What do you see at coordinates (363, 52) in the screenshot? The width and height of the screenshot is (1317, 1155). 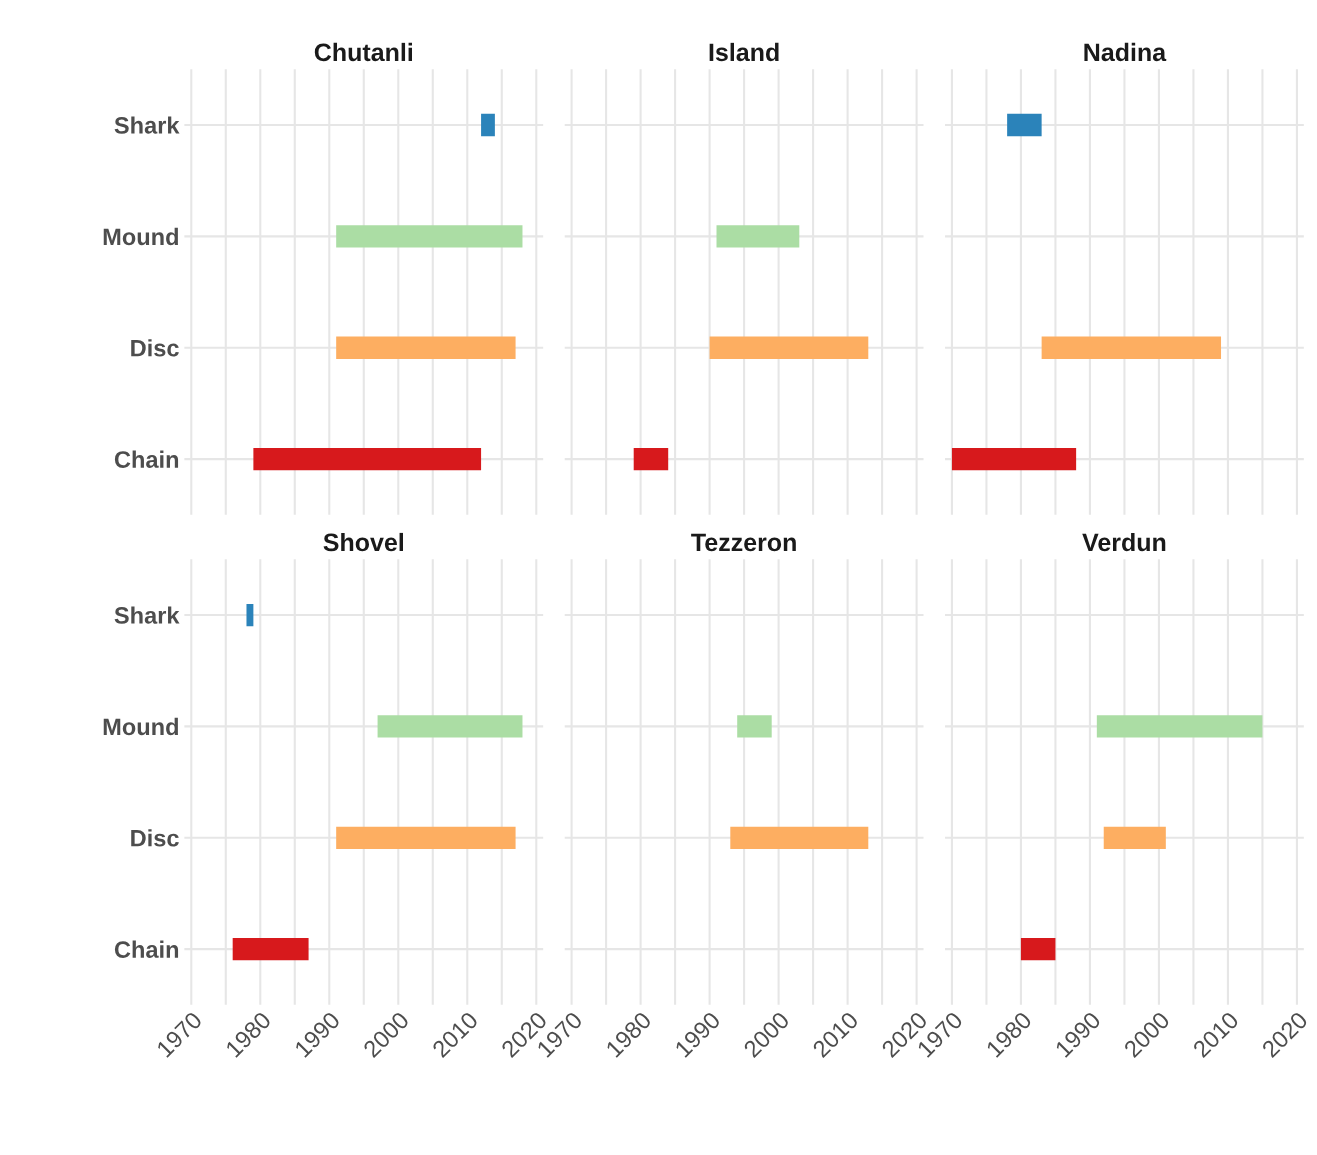 I see `chart-title: Chutanli` at bounding box center [363, 52].